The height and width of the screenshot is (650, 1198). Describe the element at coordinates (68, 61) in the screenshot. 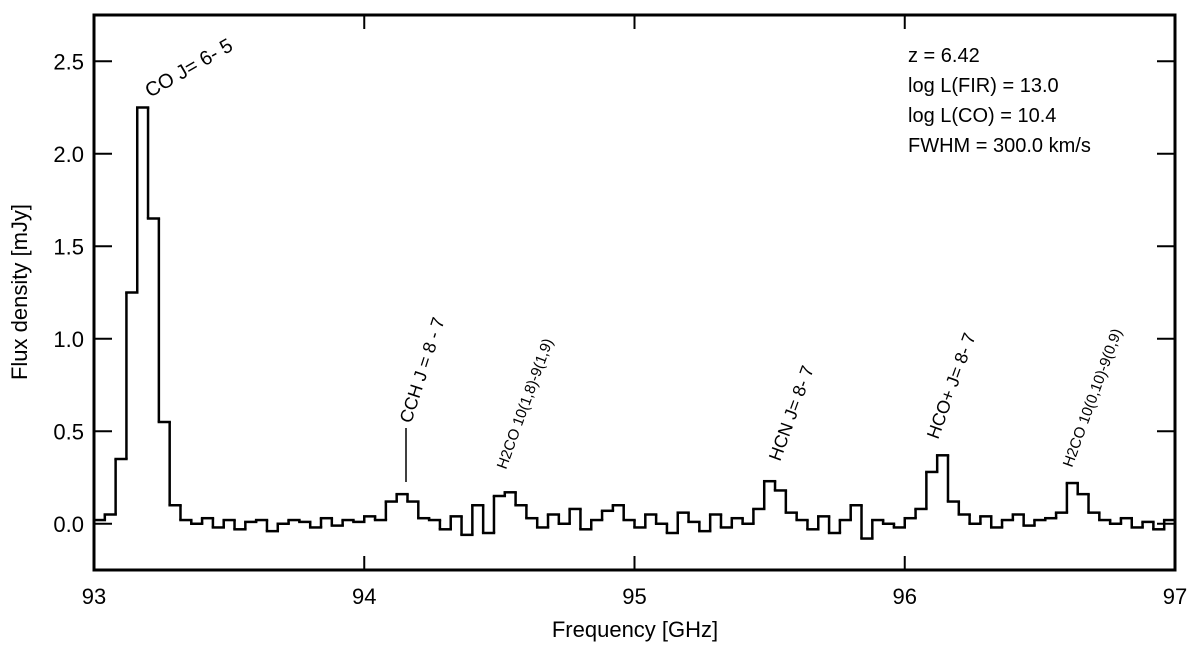

I see `y-tick-label: 2.5` at that location.